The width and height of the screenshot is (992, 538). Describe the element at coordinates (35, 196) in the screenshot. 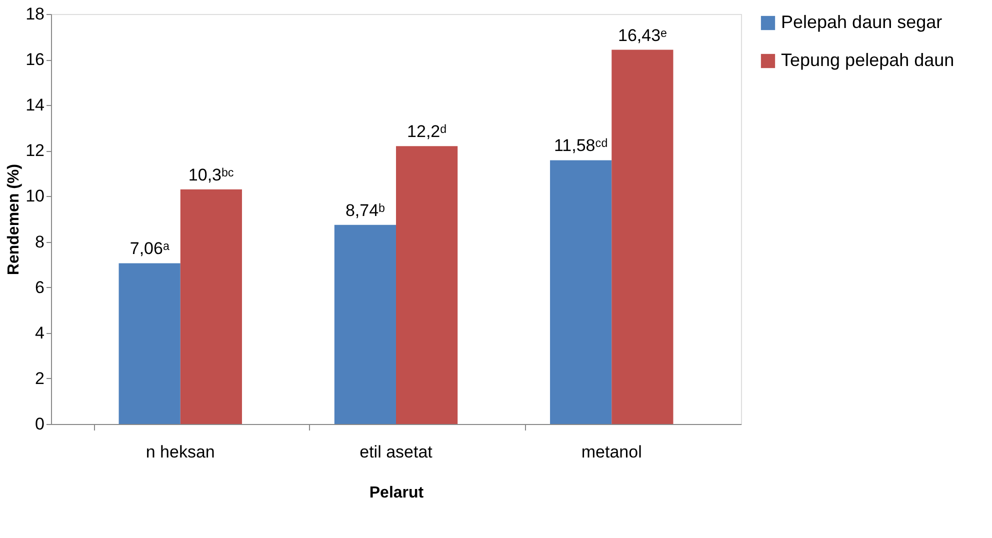

I see `y-tick-label: 10` at that location.